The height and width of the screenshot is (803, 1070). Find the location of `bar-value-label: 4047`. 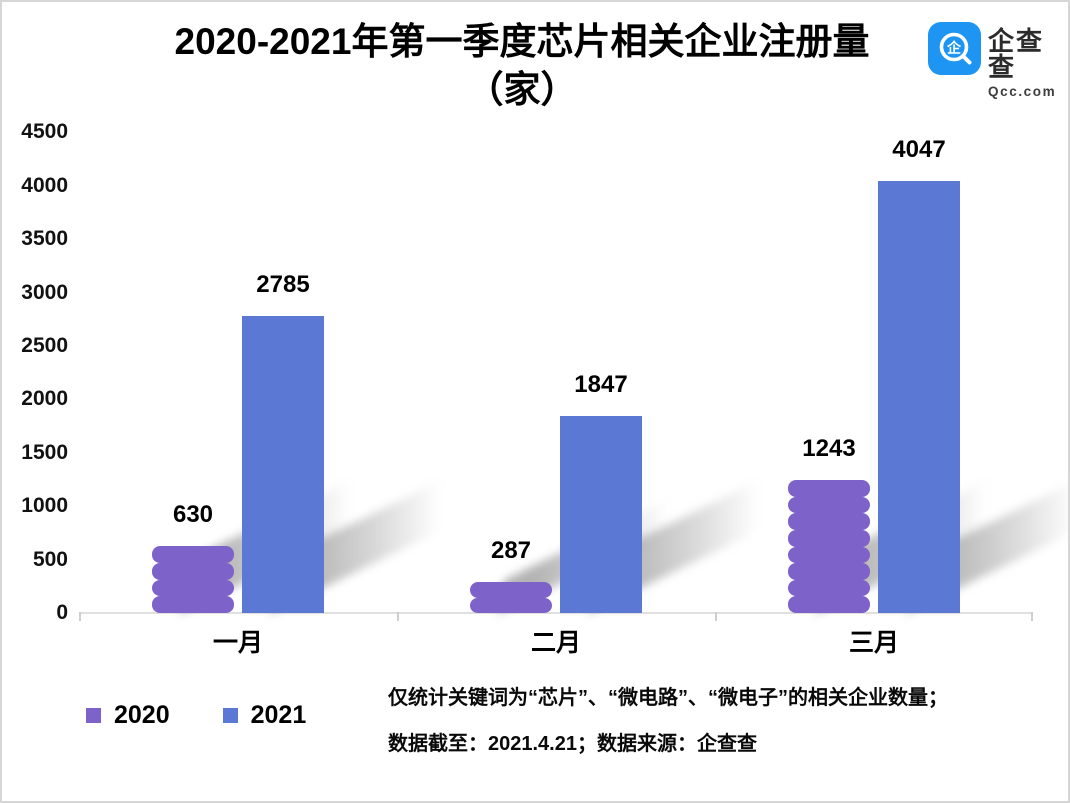

bar-value-label: 4047 is located at coordinates (919, 149).